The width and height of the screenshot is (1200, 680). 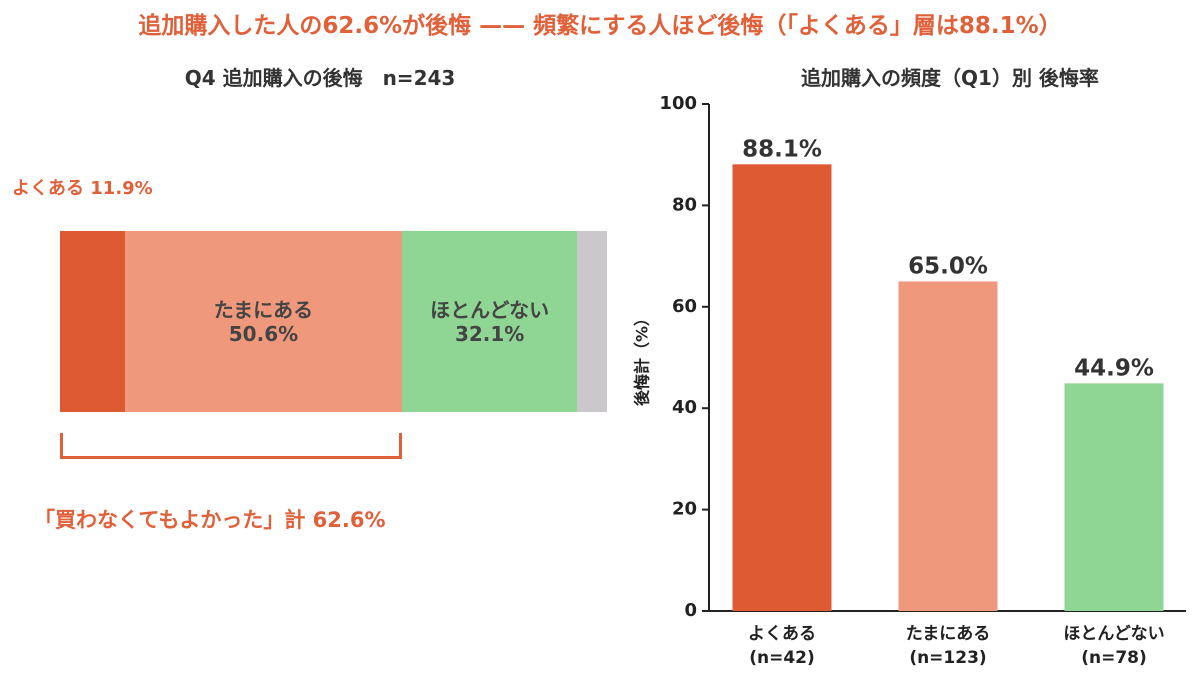 I want to click on x-category-sublabel: (n=123), so click(x=947, y=658).